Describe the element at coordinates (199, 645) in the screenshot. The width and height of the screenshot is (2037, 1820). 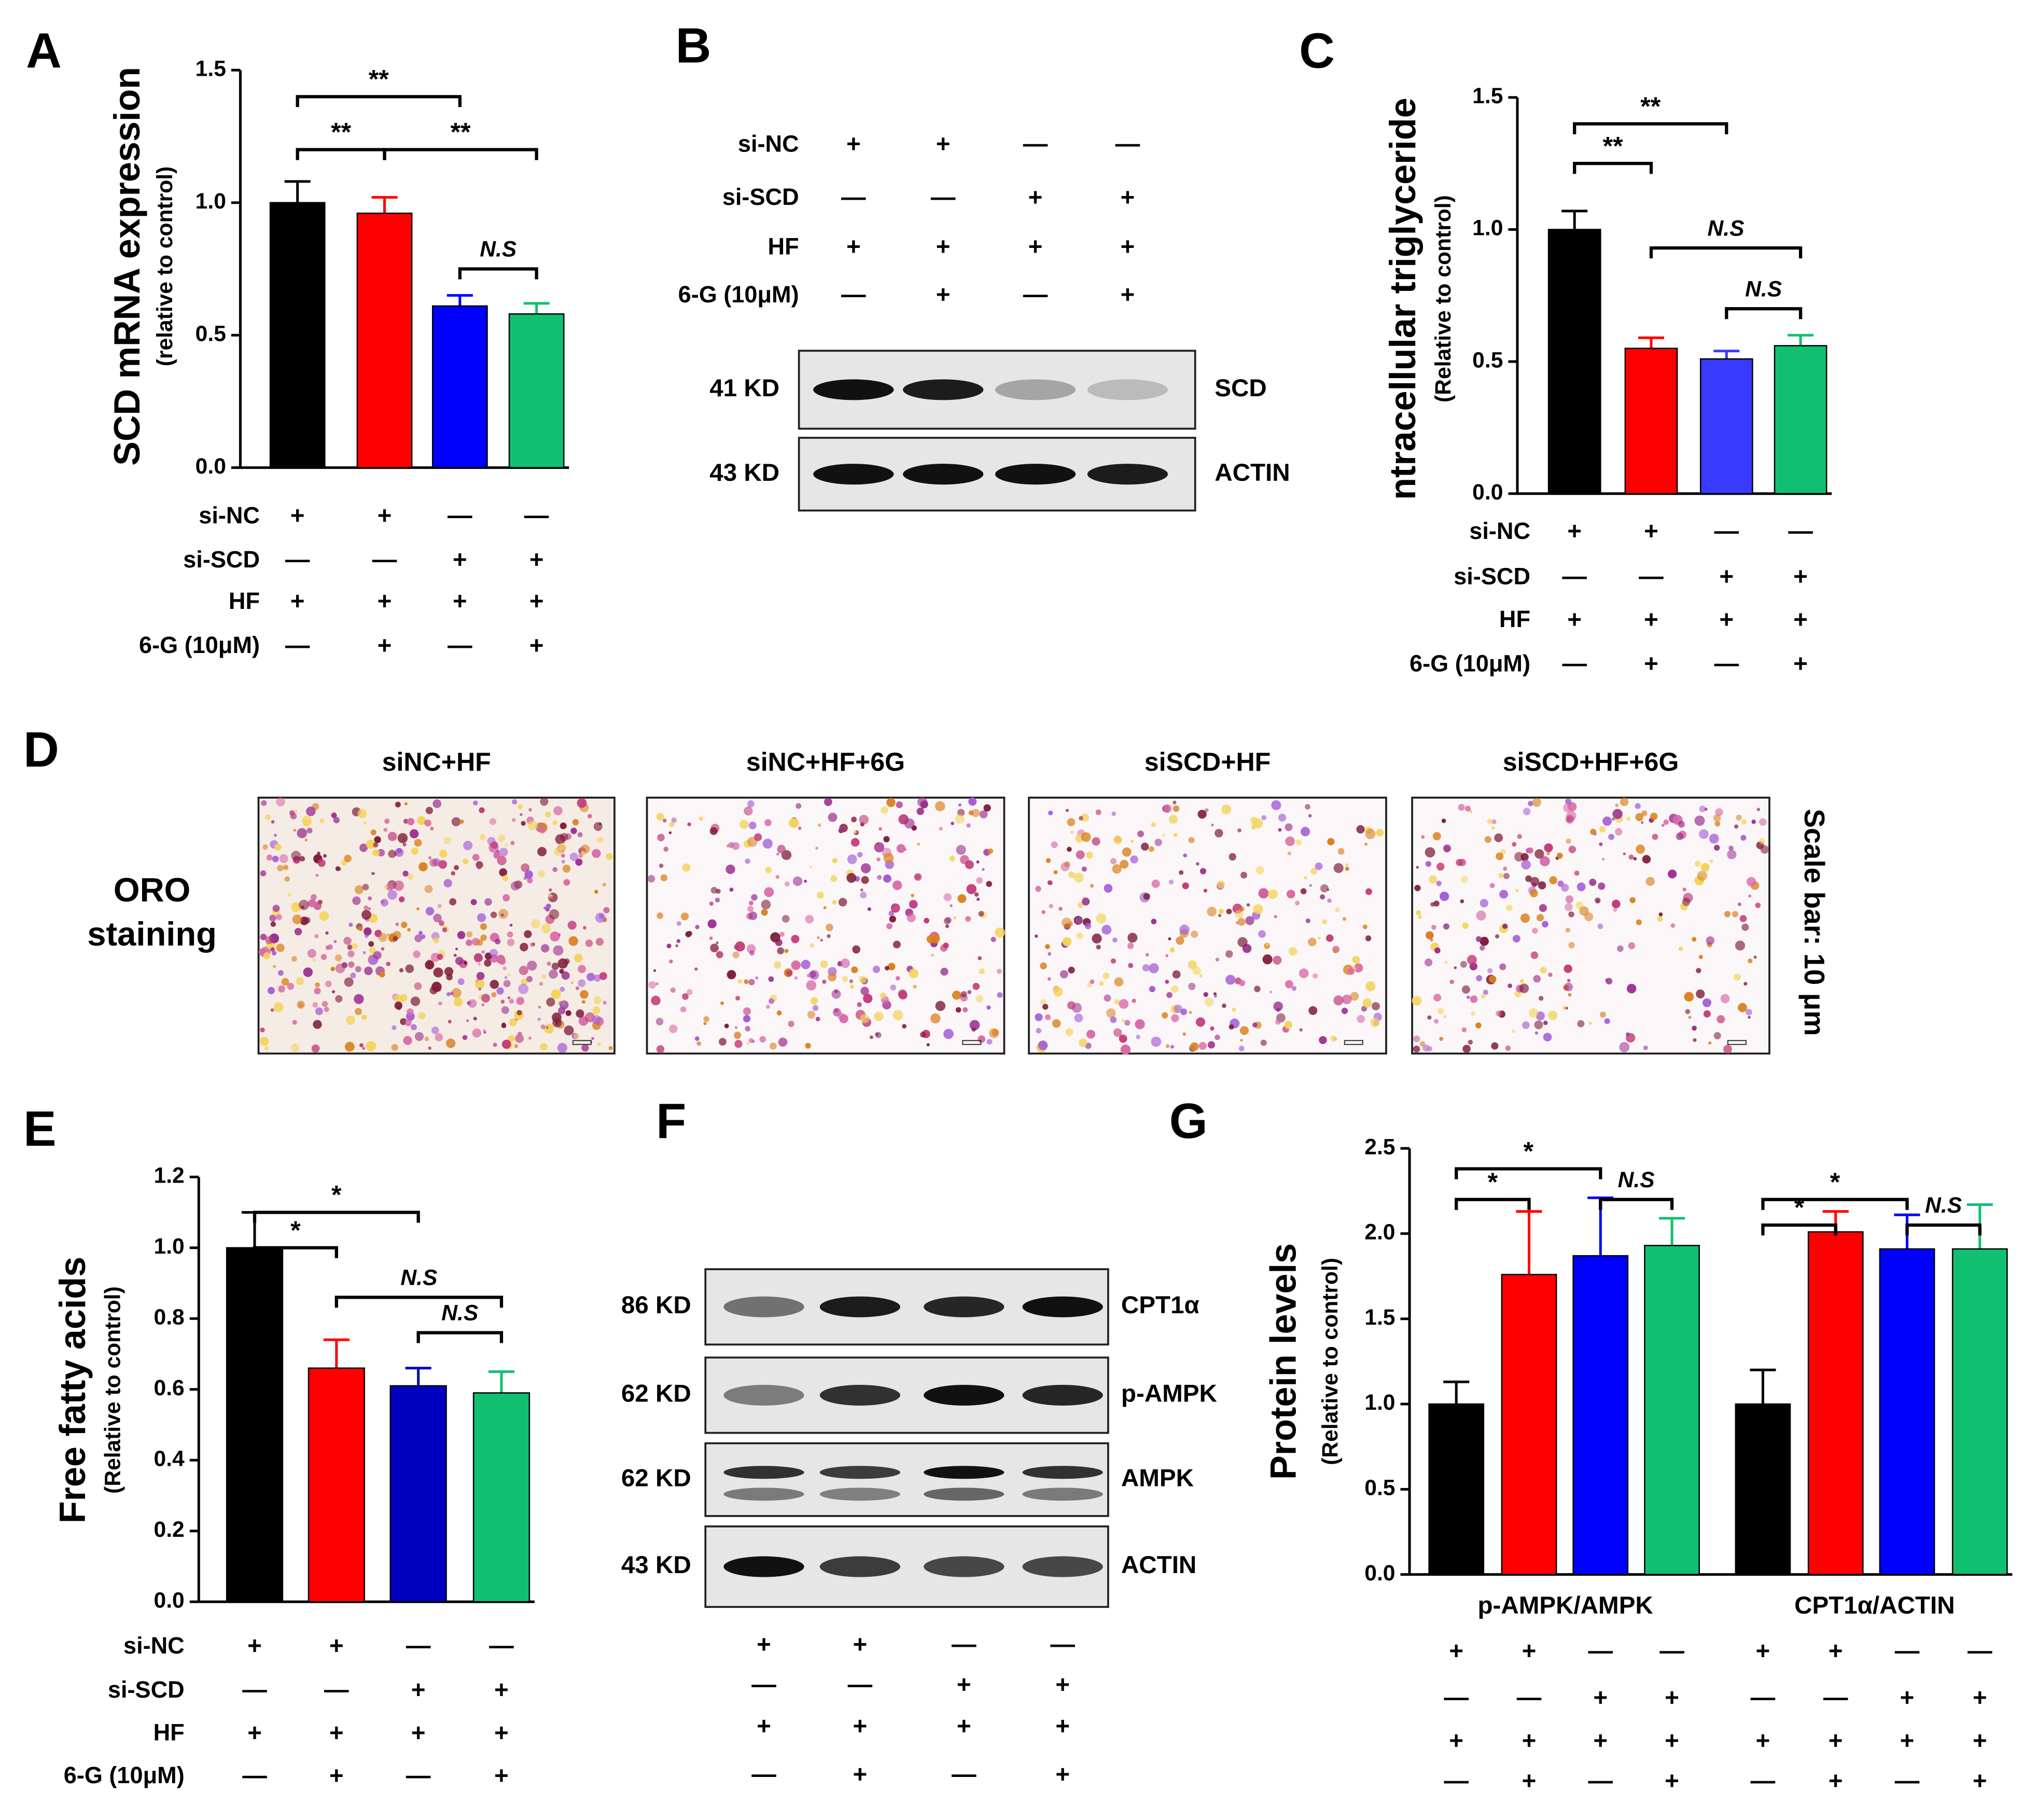
I see `condition-label: 6-G (10μM)` at that location.